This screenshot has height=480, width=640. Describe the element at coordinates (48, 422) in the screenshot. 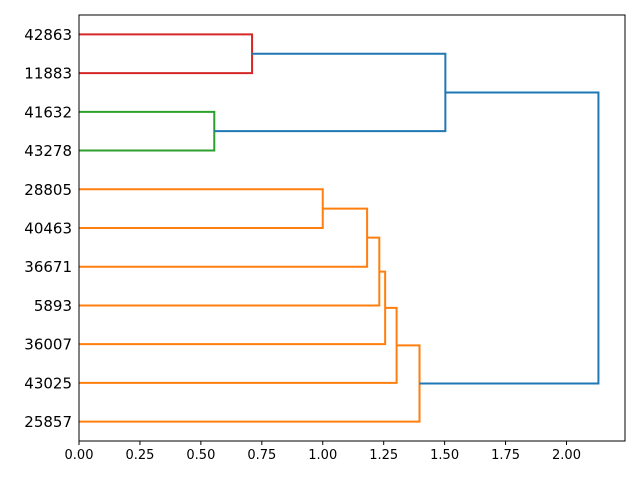

I see `leaf-label: 25857` at that location.